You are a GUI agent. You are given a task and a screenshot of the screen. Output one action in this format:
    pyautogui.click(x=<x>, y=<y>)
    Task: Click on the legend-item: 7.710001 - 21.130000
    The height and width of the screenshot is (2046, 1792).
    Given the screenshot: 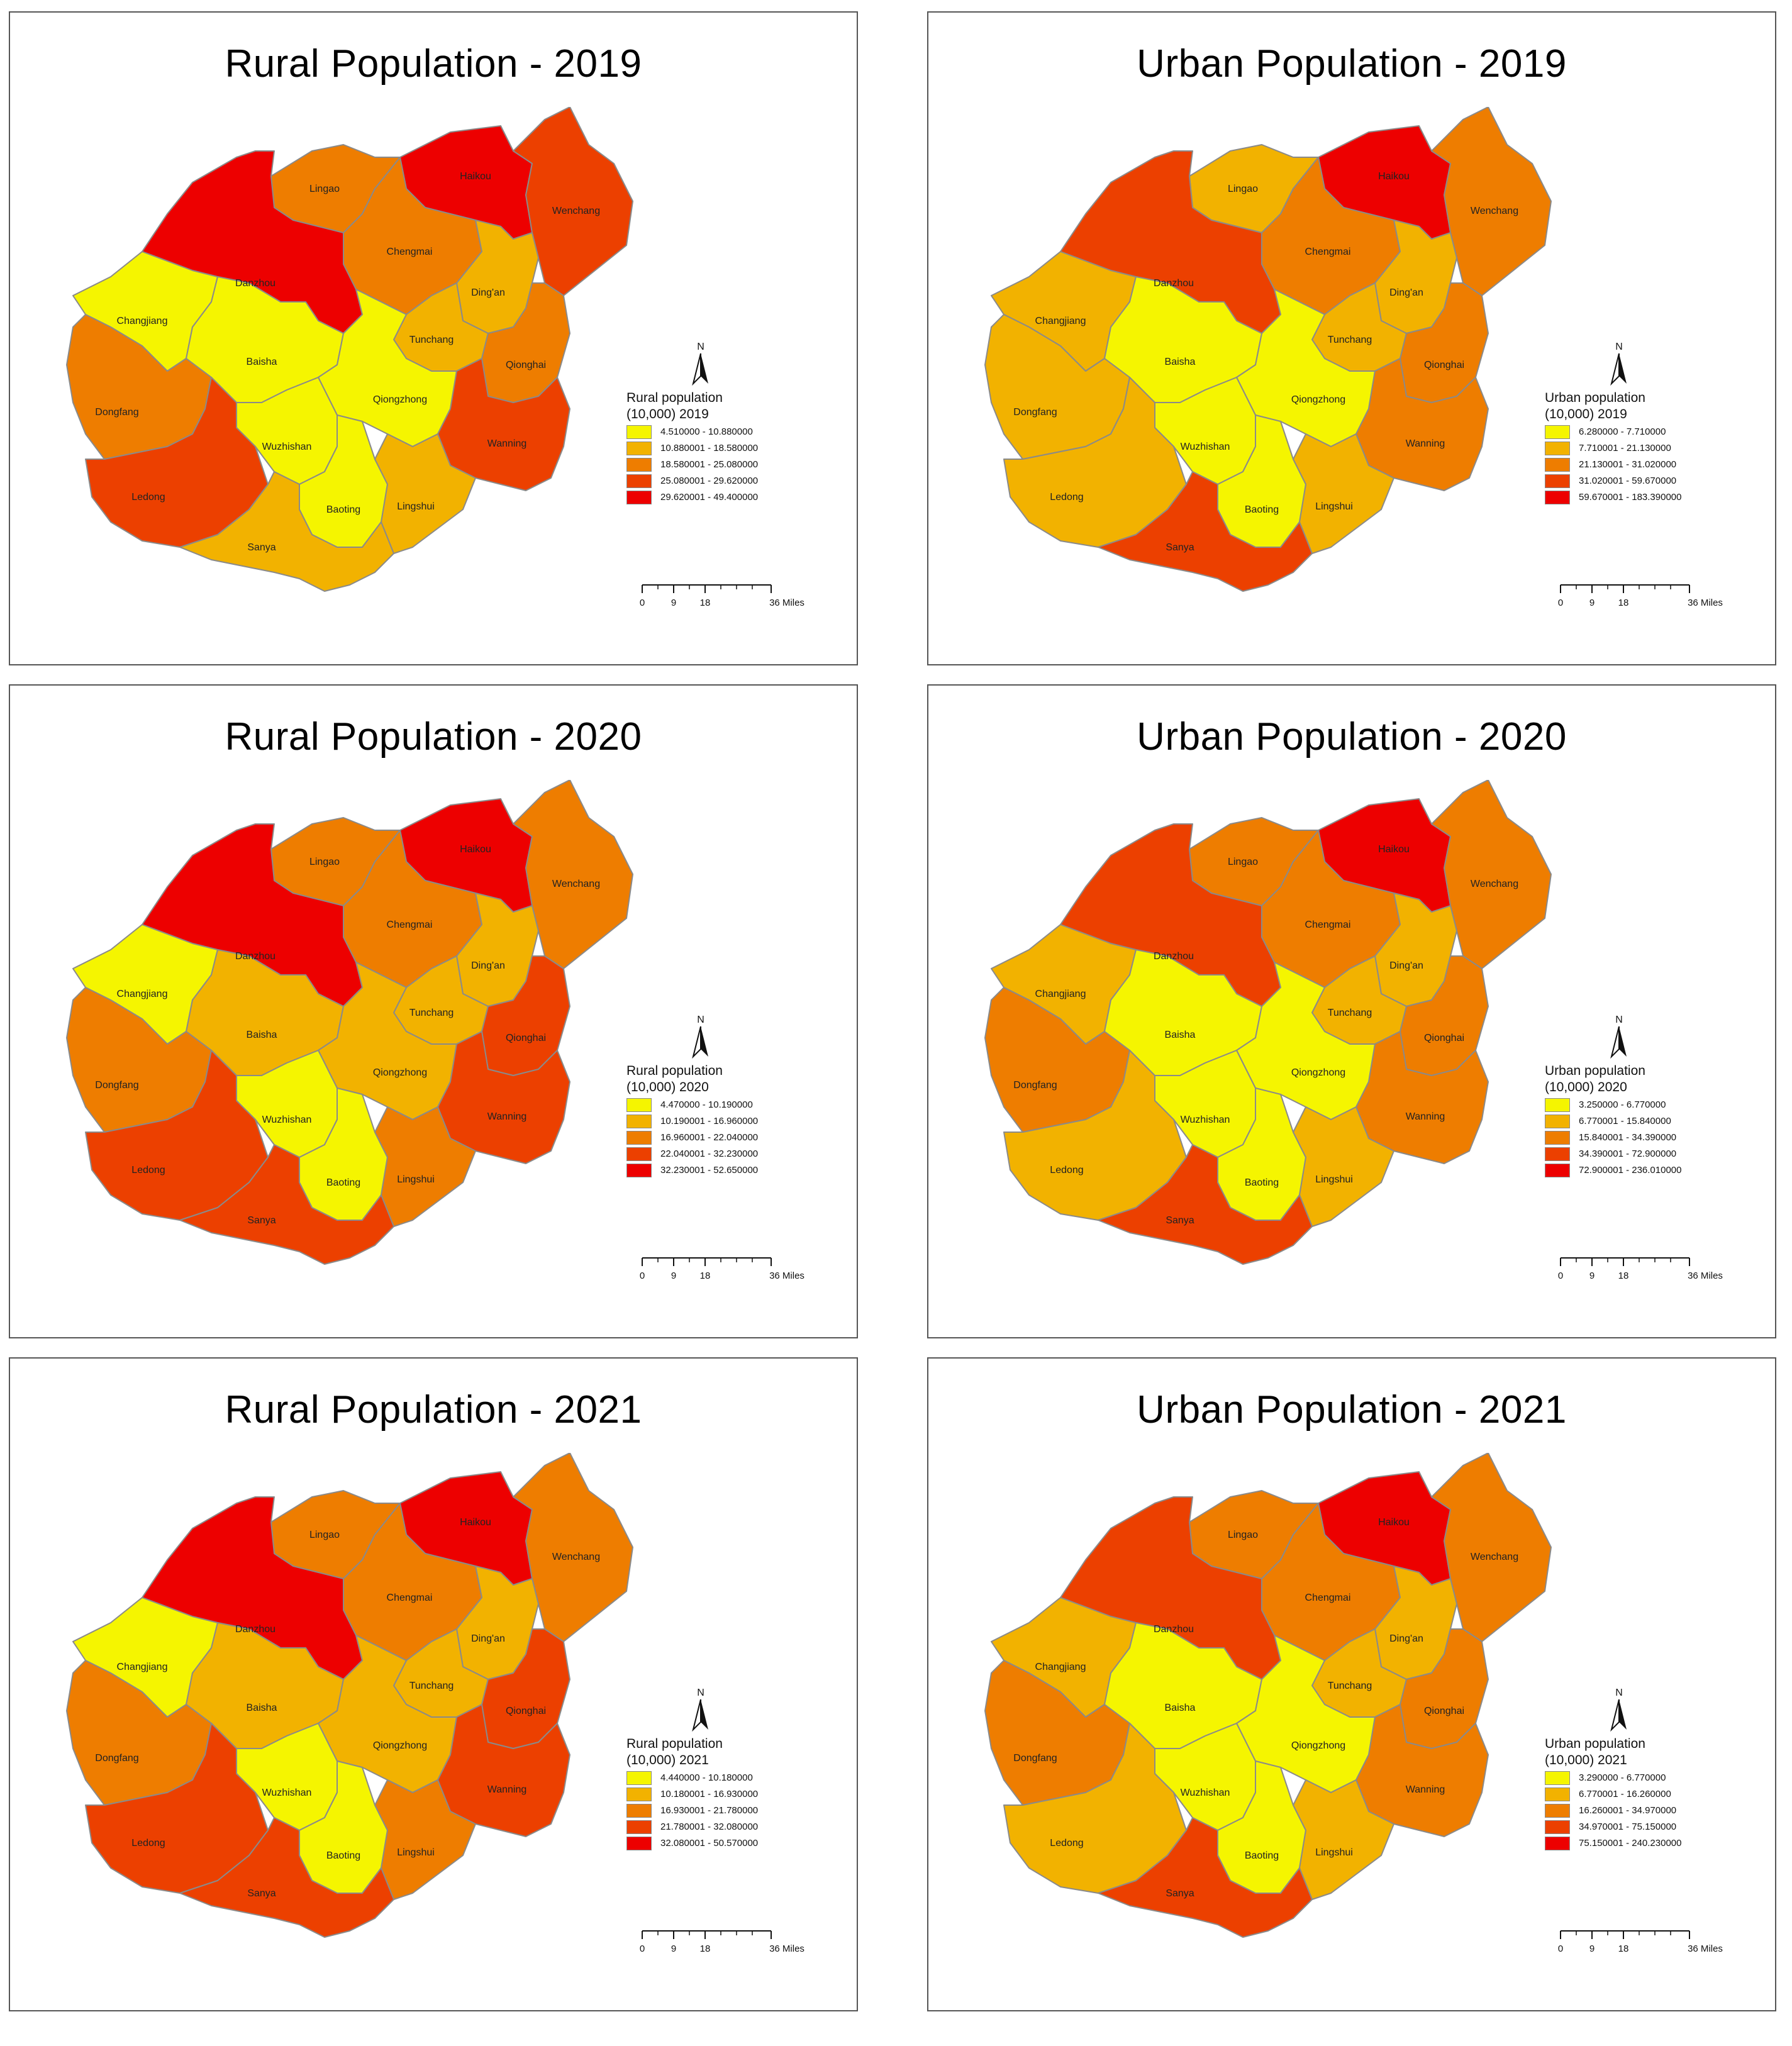 What is the action you would take?
    pyautogui.click(x=1652, y=448)
    